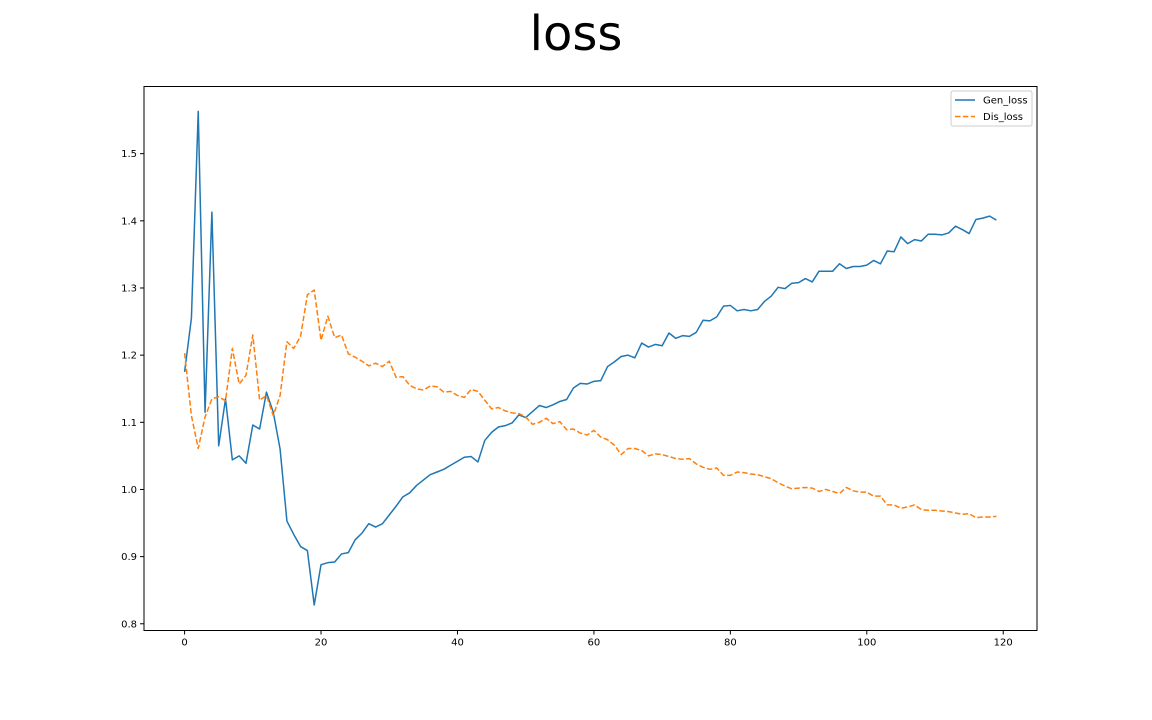 The height and width of the screenshot is (720, 1152). I want to click on x-axis: 0 20 40 60 80 100 120, so click(597, 639).